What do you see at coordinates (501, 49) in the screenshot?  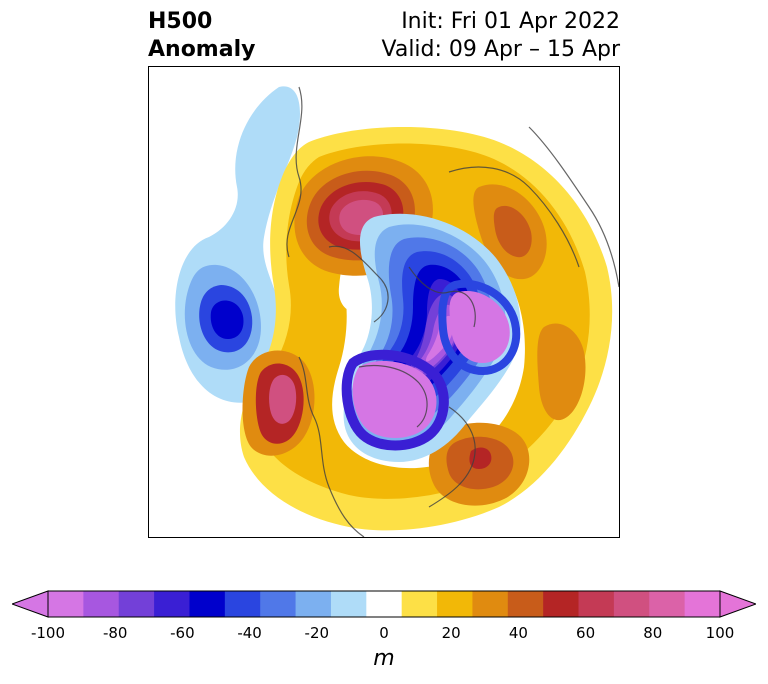 I see `valid-range: Valid: 09 Apr – 15 Apr` at bounding box center [501, 49].